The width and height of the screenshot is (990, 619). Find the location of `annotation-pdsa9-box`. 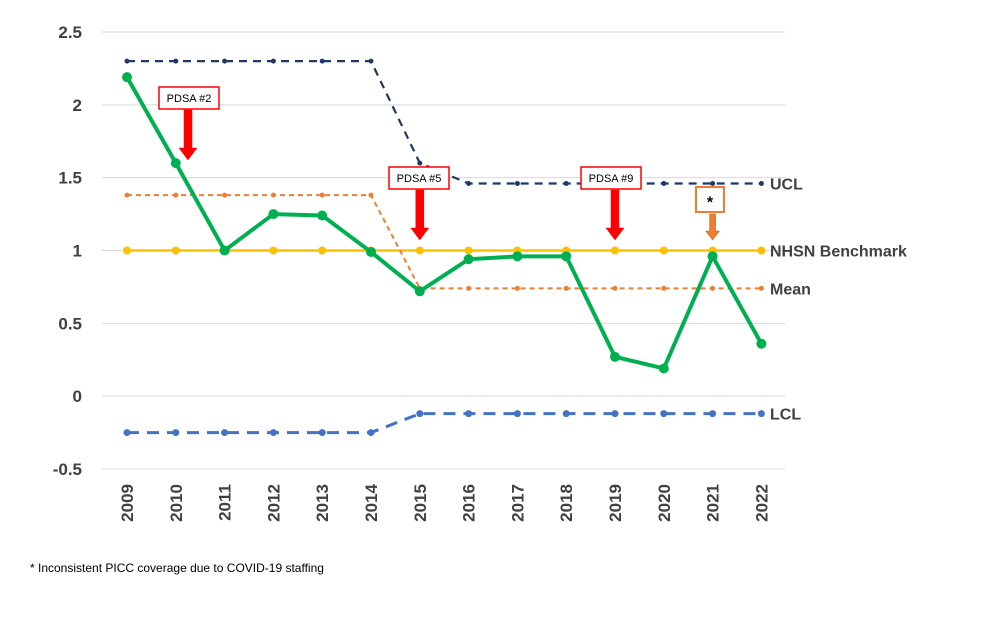

annotation-pdsa9-box is located at coordinates (611, 178).